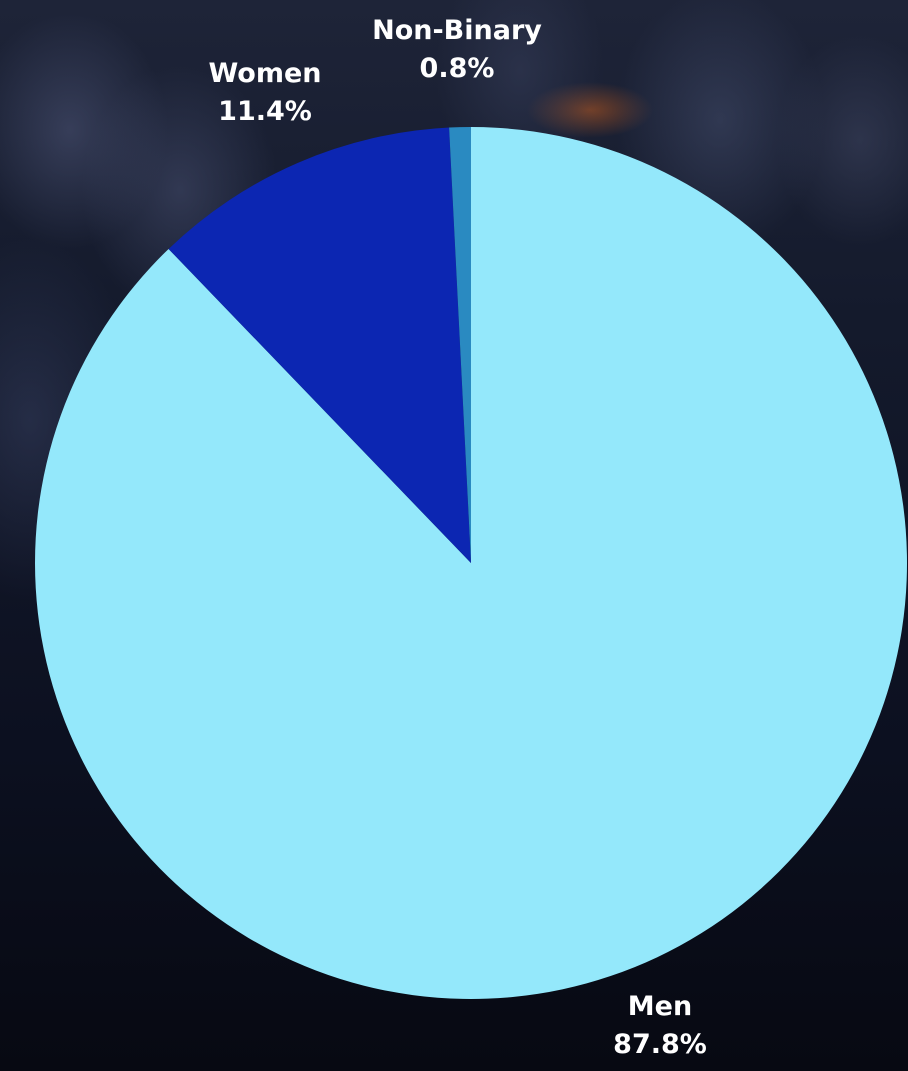 This screenshot has height=1071, width=908. What do you see at coordinates (457, 50) in the screenshot?
I see `slice-label-non-binary: Non-Binary 0.8%` at bounding box center [457, 50].